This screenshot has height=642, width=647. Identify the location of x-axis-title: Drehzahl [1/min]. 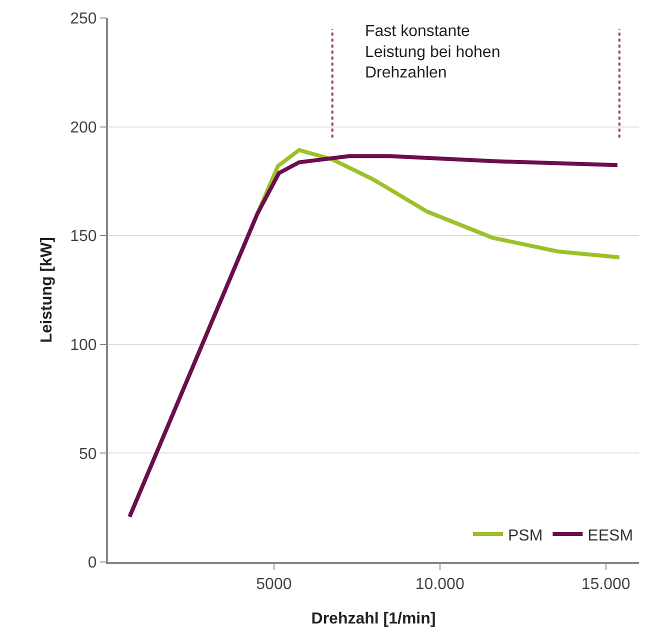
(373, 619).